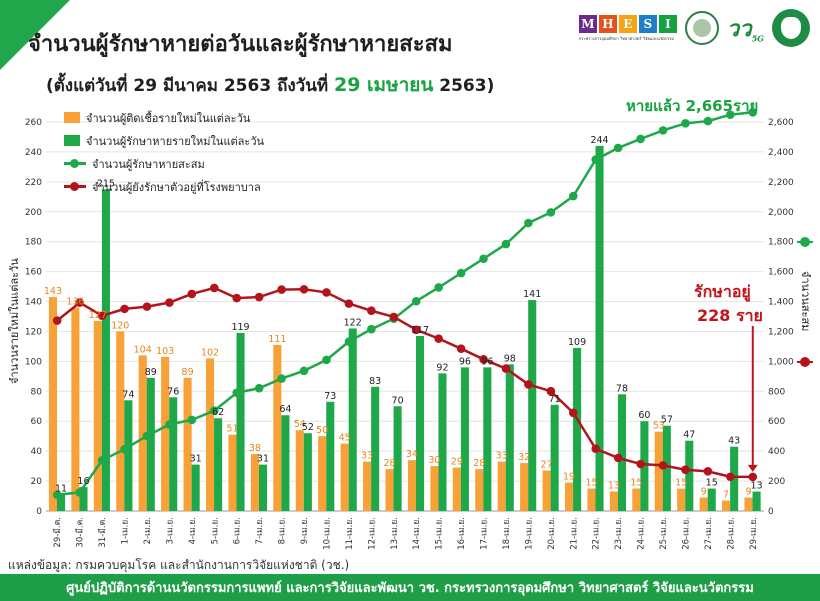 The height and width of the screenshot is (601, 820). What do you see at coordinates (692, 106) in the screenshot?
I see `annotation-recovered-total: หายแล้ว 2,665ราย` at bounding box center [692, 106].